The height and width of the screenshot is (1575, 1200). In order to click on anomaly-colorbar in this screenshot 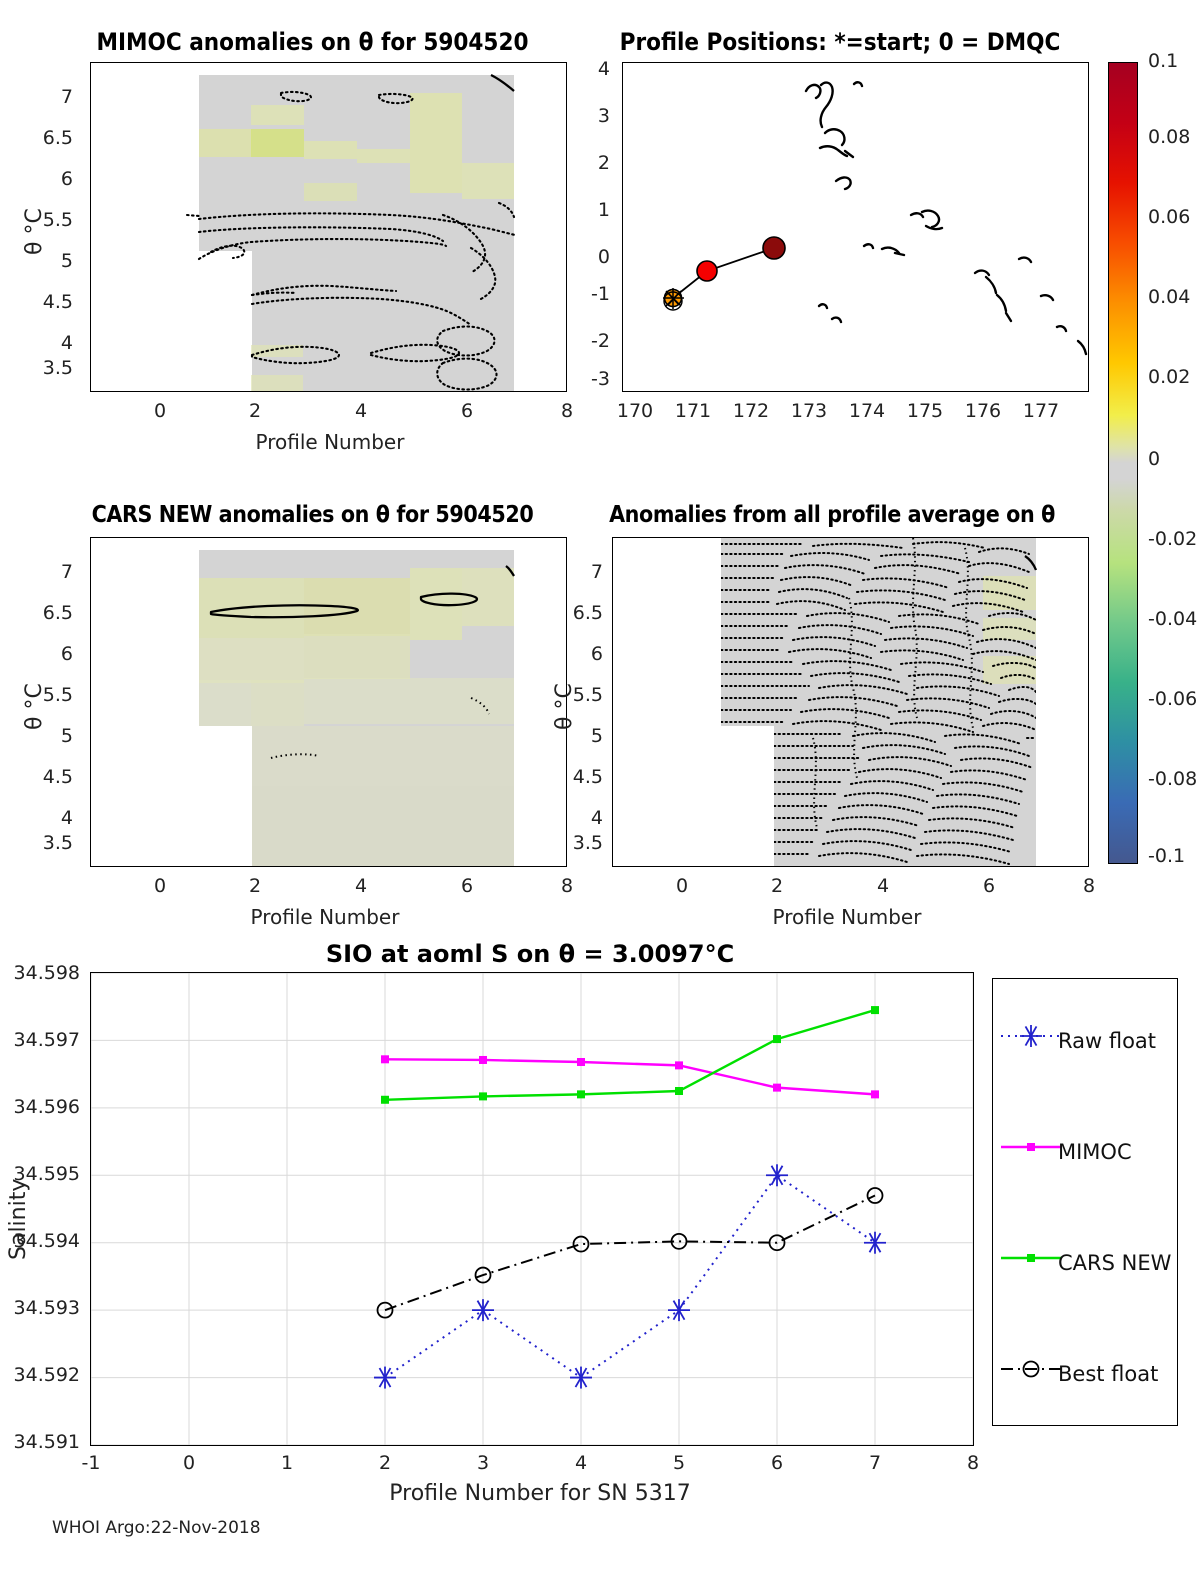, I will do `click(1123, 463)`.